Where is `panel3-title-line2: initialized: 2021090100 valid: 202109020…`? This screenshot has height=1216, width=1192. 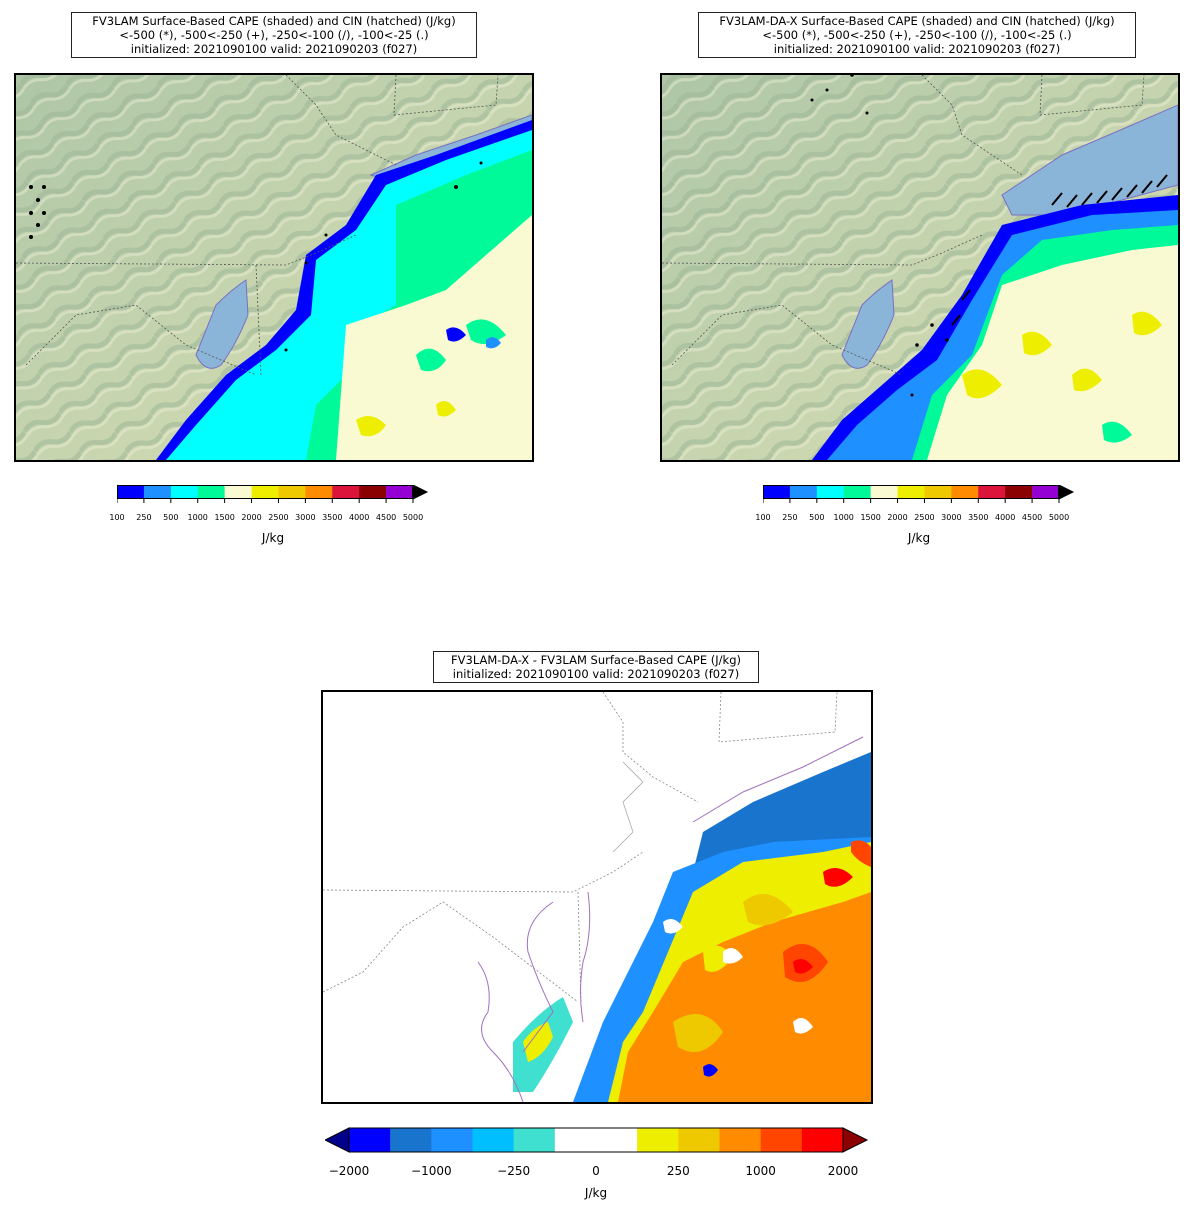 panel3-title-line2: initialized: 2021090100 valid: 202109020… is located at coordinates (596, 674).